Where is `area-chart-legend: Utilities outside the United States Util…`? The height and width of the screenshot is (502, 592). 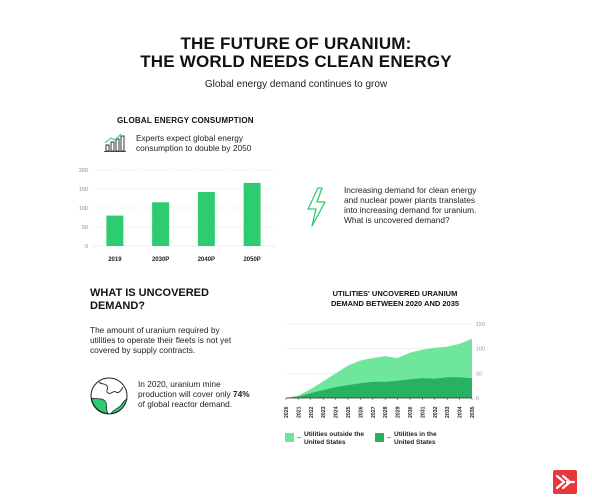
area-chart-legend: Utilities outside the United States Util… is located at coordinates (385, 441).